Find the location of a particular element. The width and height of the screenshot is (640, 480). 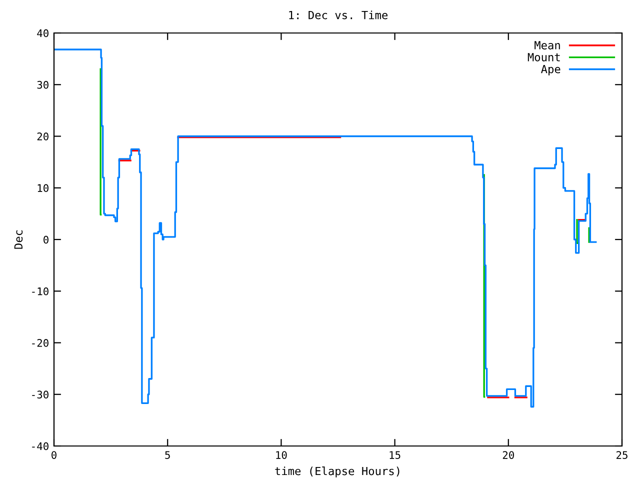

x-tick-label: 25 is located at coordinates (622, 455).